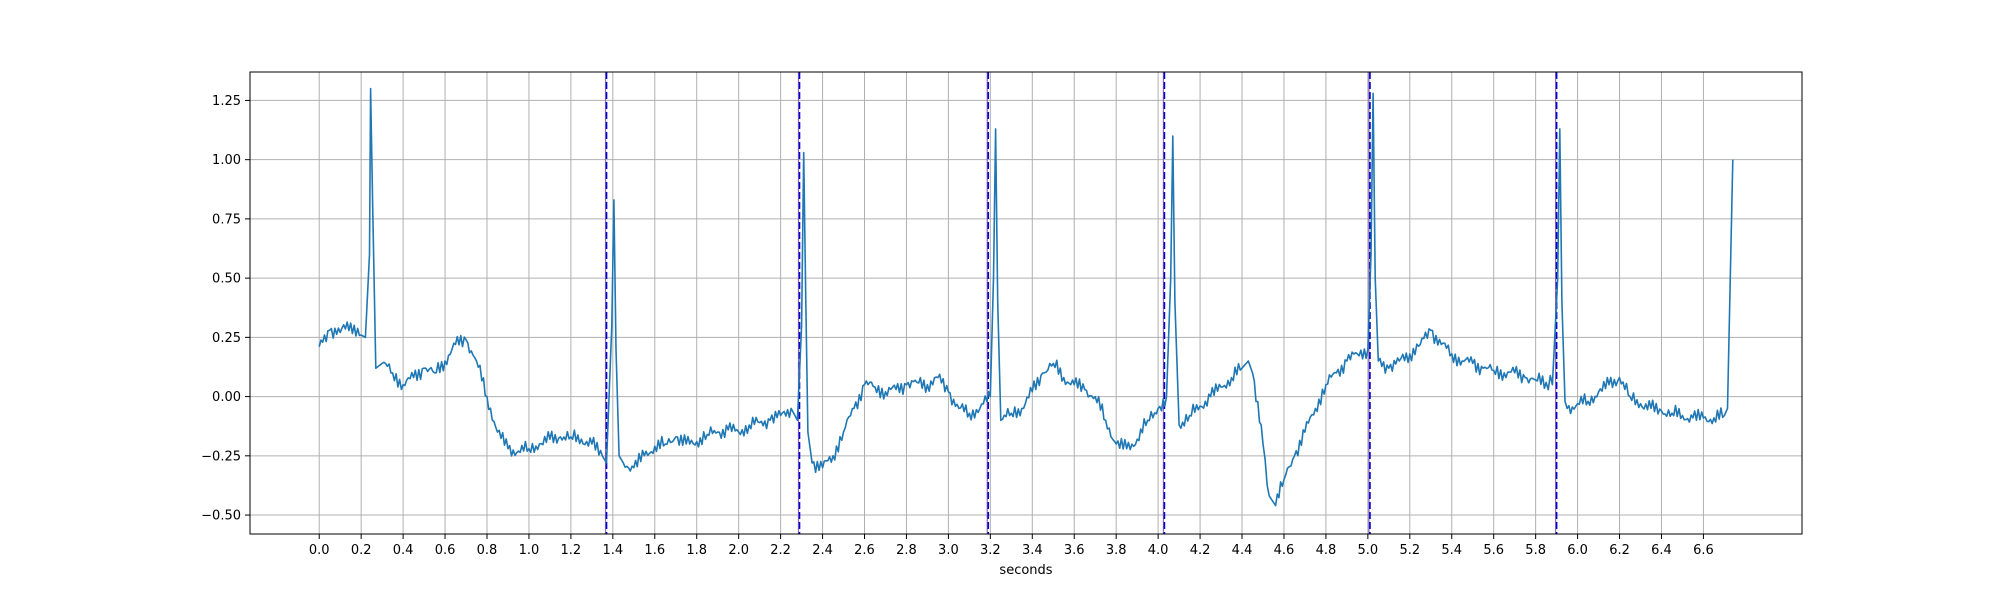  Describe the element at coordinates (226, 219) in the screenshot. I see `y-tick-label: 0.75` at that location.